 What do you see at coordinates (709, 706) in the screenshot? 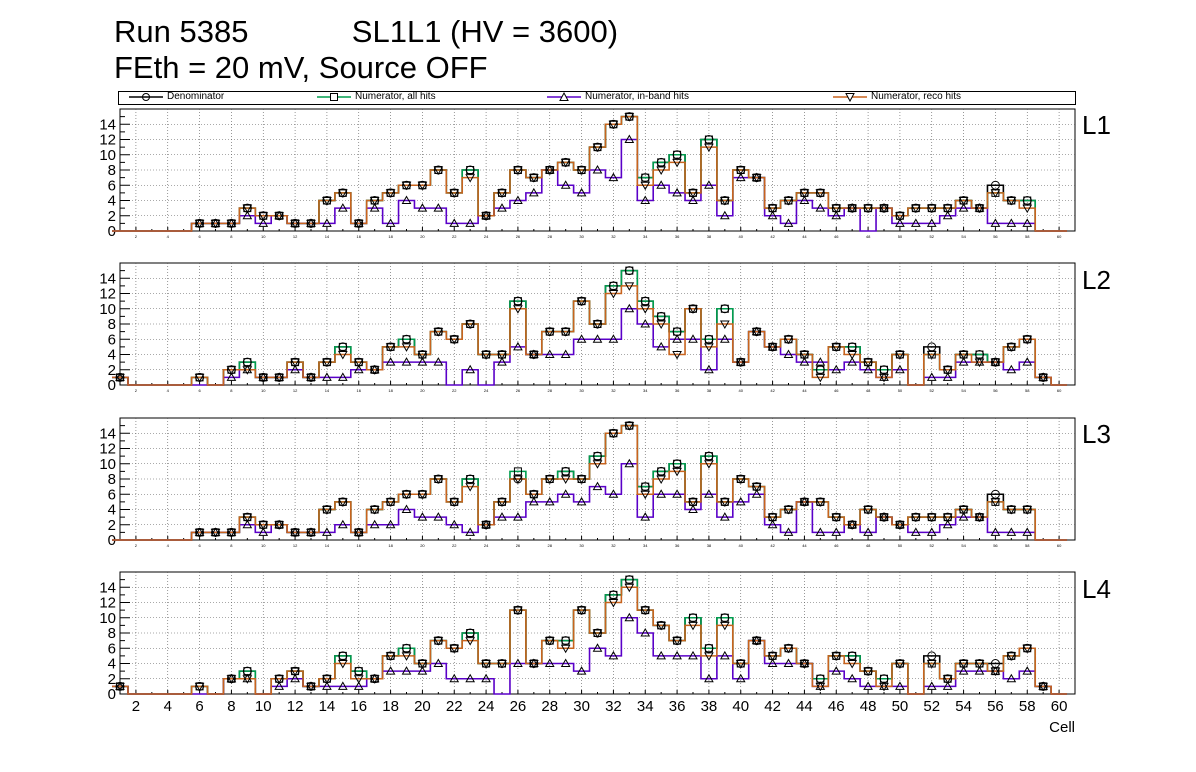
I see `x-tick-label: 38` at bounding box center [709, 706].